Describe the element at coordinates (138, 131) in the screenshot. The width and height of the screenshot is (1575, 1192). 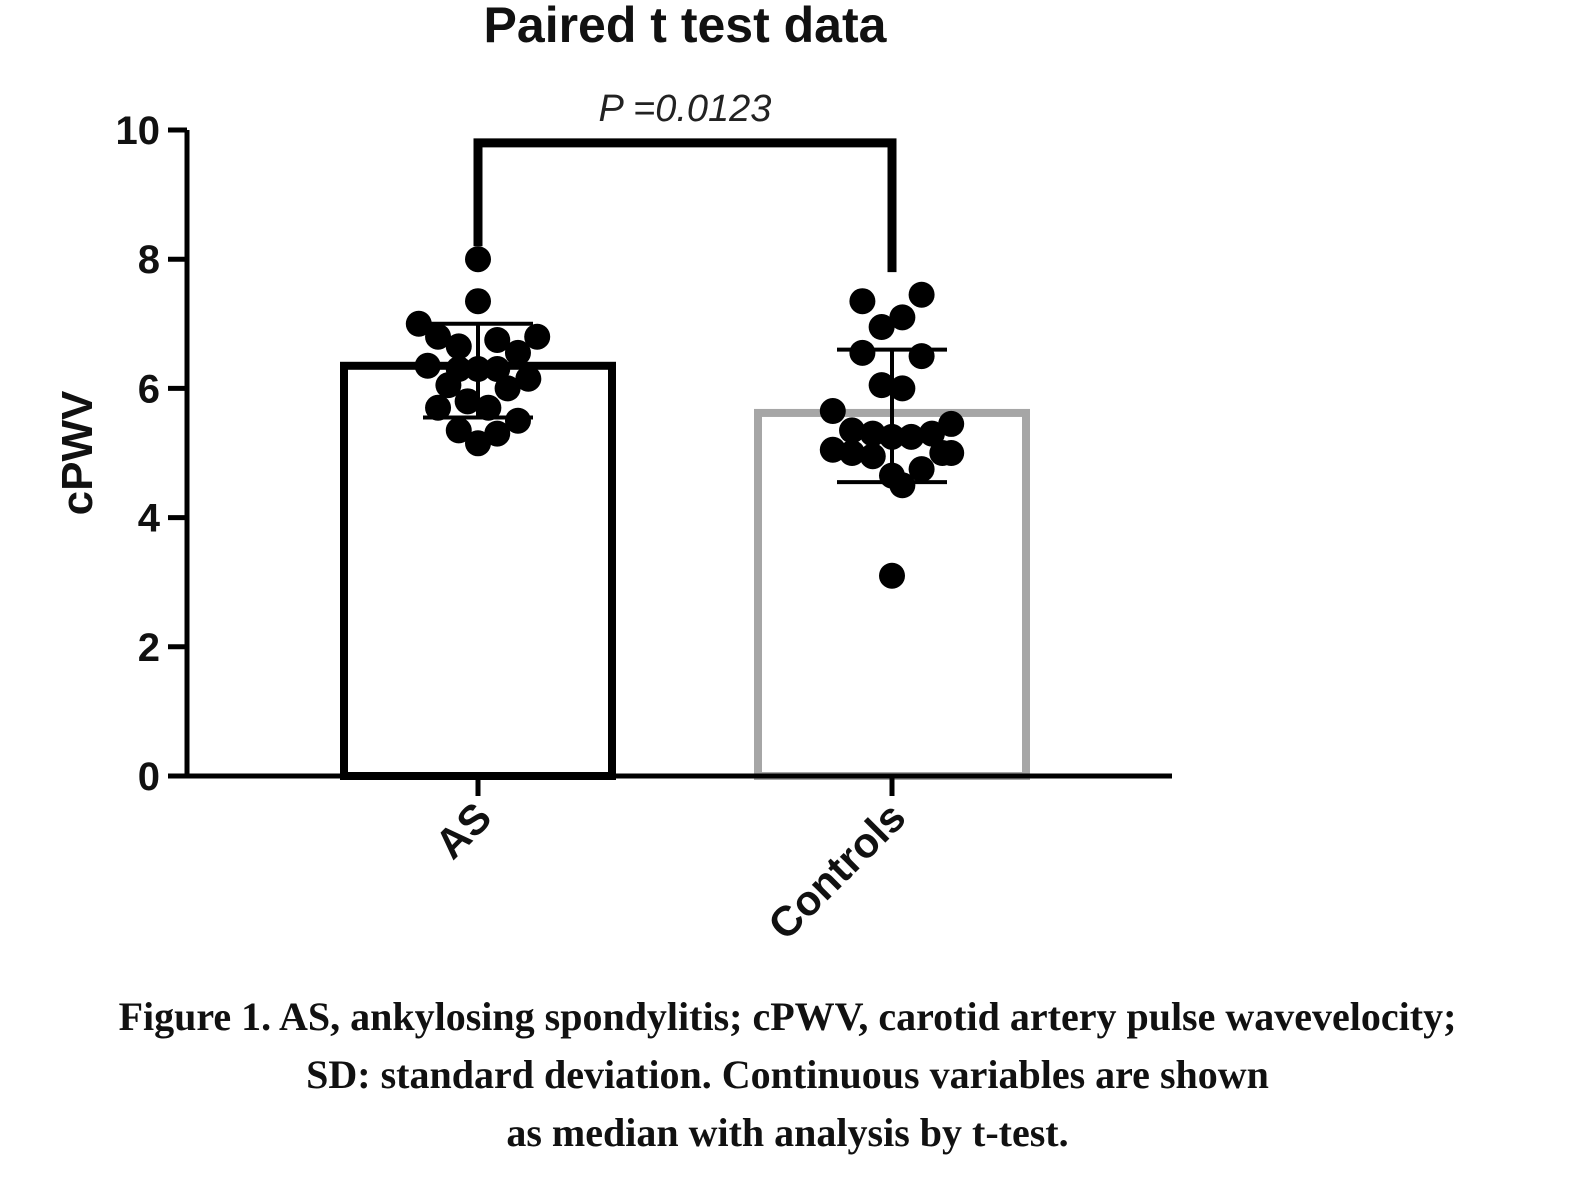
I see `y-tick-label-10: 10` at that location.